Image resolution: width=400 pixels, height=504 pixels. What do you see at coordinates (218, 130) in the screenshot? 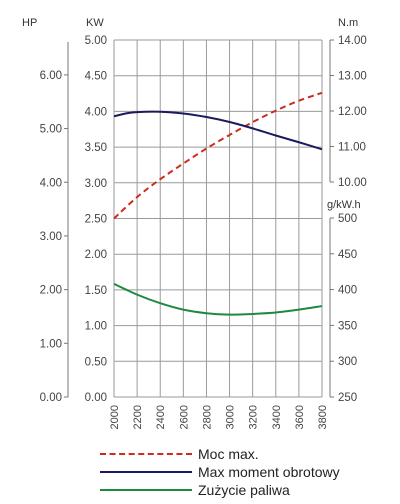
I see `max-moment-line` at bounding box center [218, 130].